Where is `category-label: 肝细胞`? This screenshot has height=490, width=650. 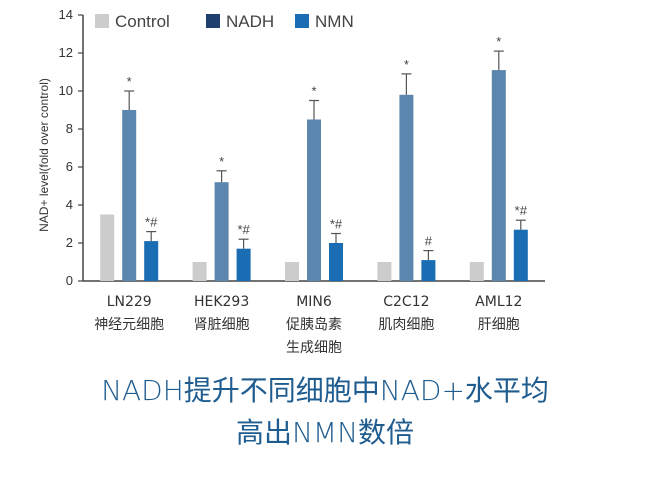 category-label: 肝细胞 is located at coordinates (499, 325).